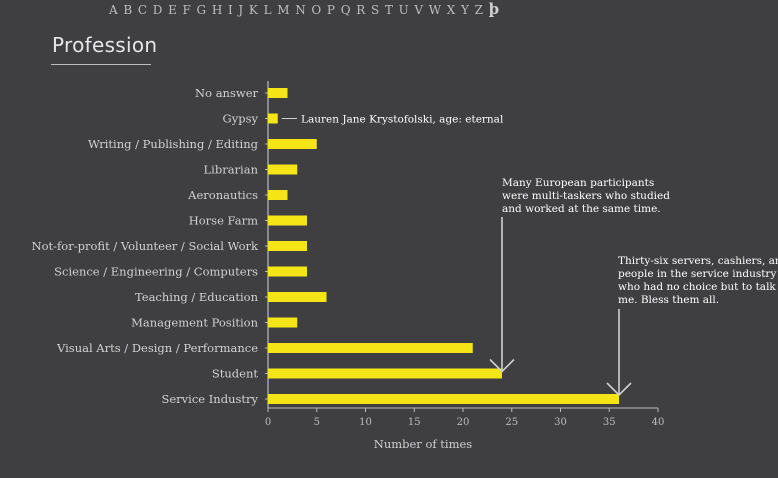 This screenshot has width=778, height=478. Describe the element at coordinates (698, 261) in the screenshot. I see `annotation-service-line: Thirty-six servers, cashiers, and` at that location.